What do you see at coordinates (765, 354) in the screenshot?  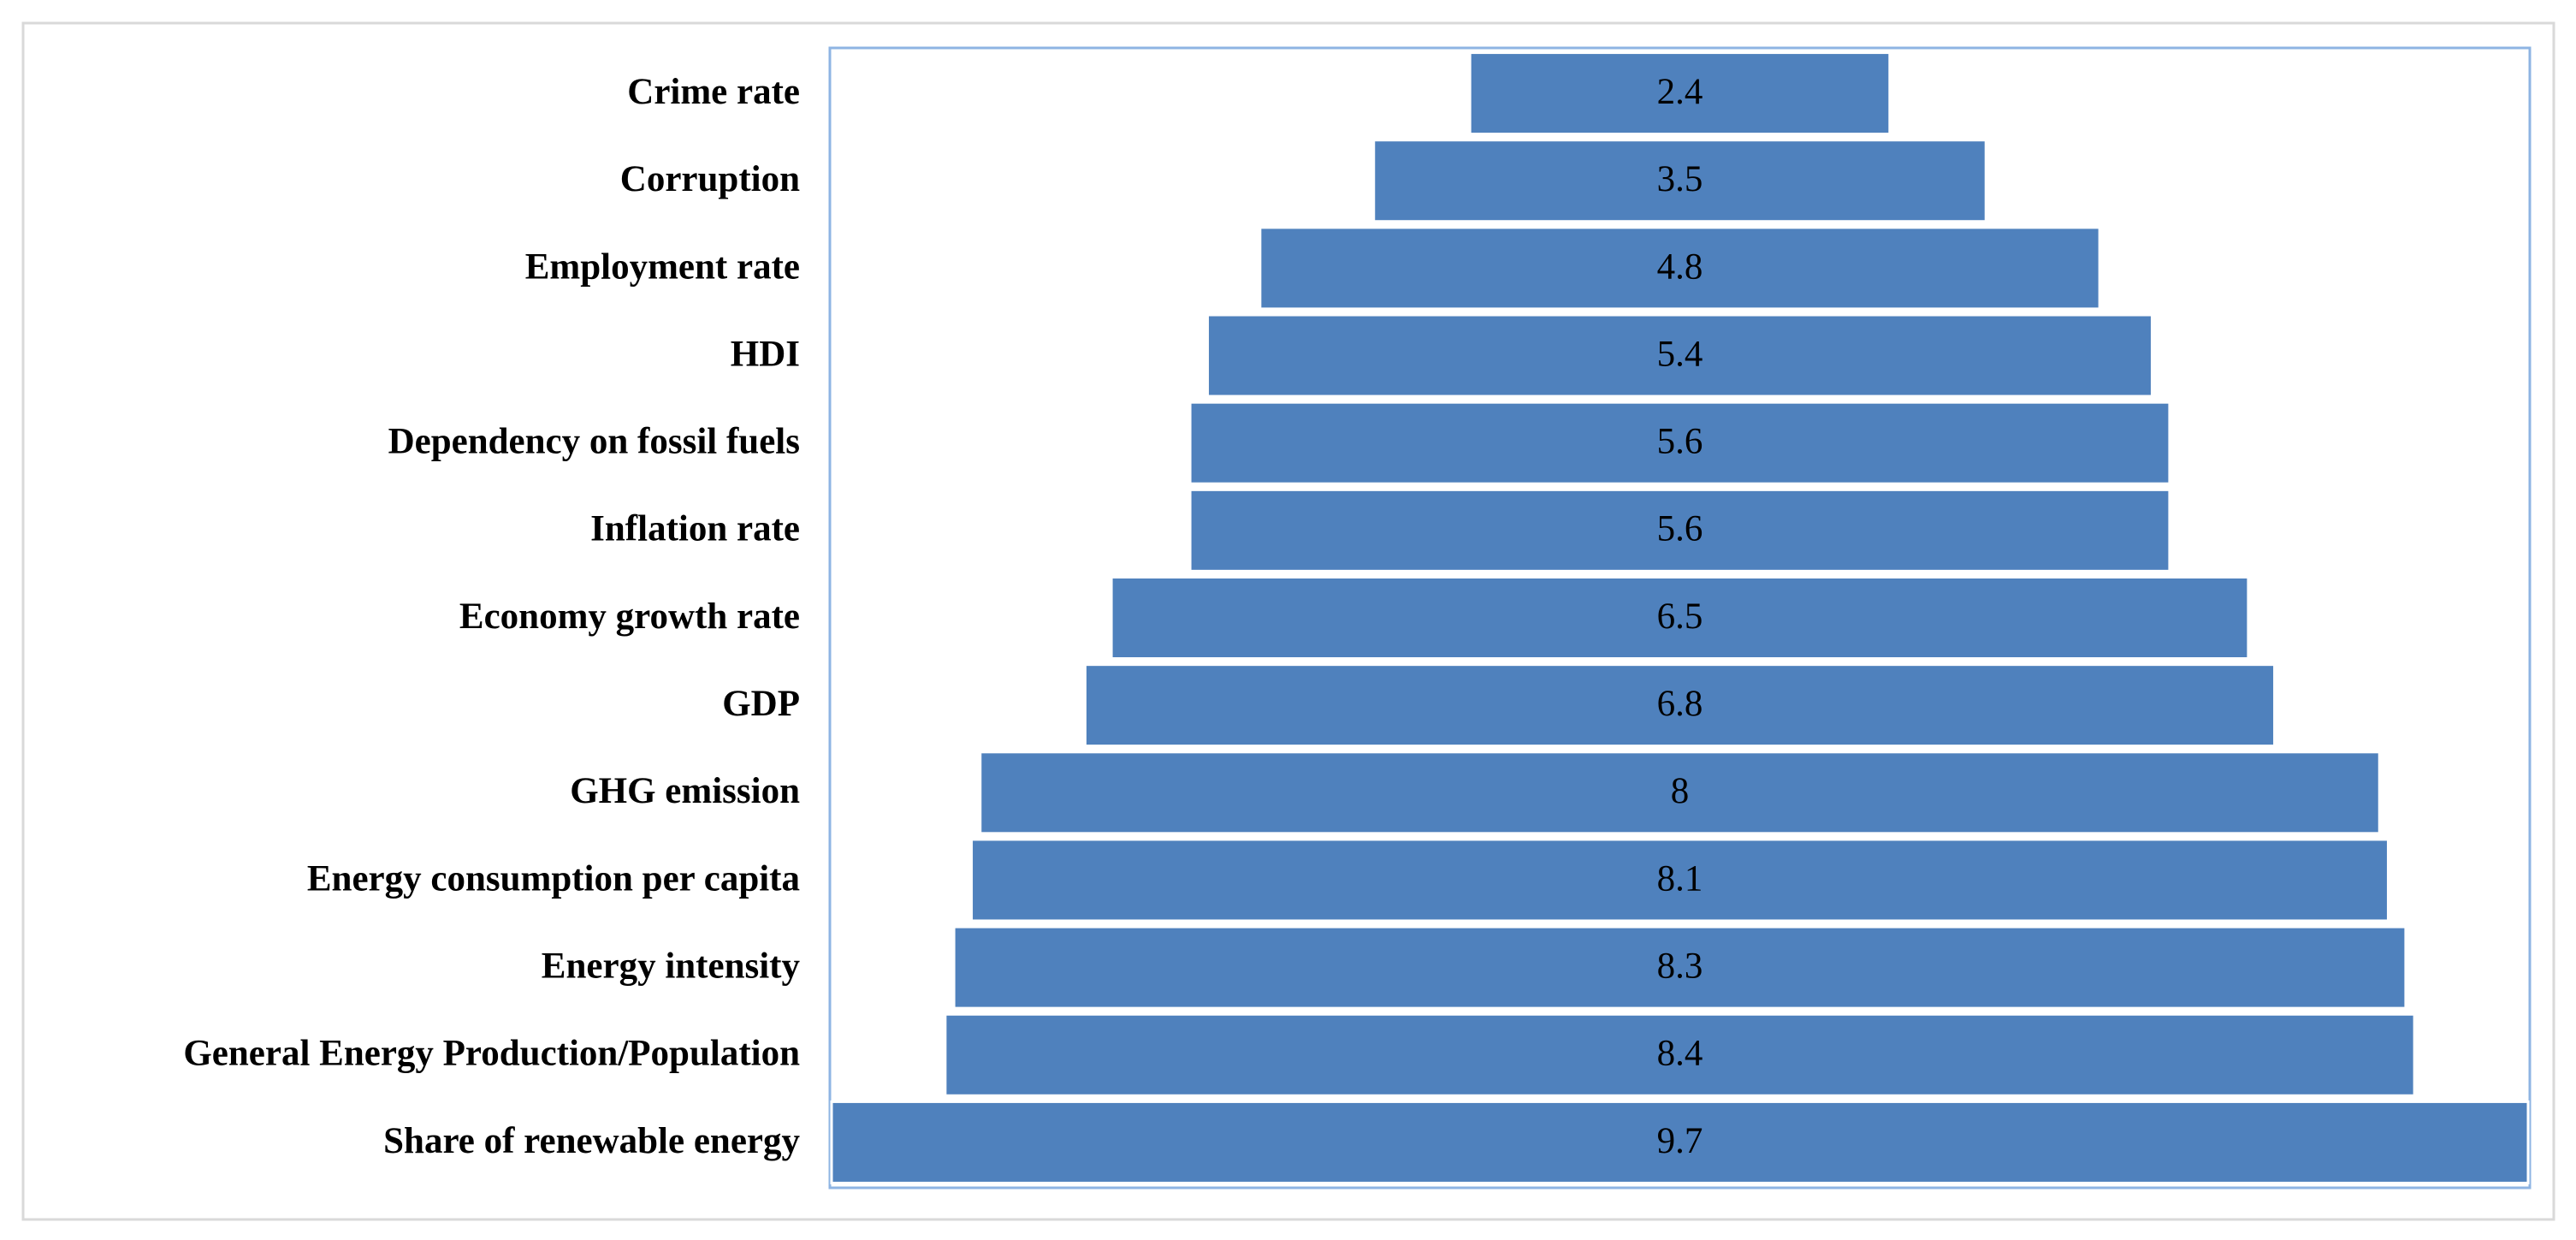 I see `category-label: HDI` at bounding box center [765, 354].